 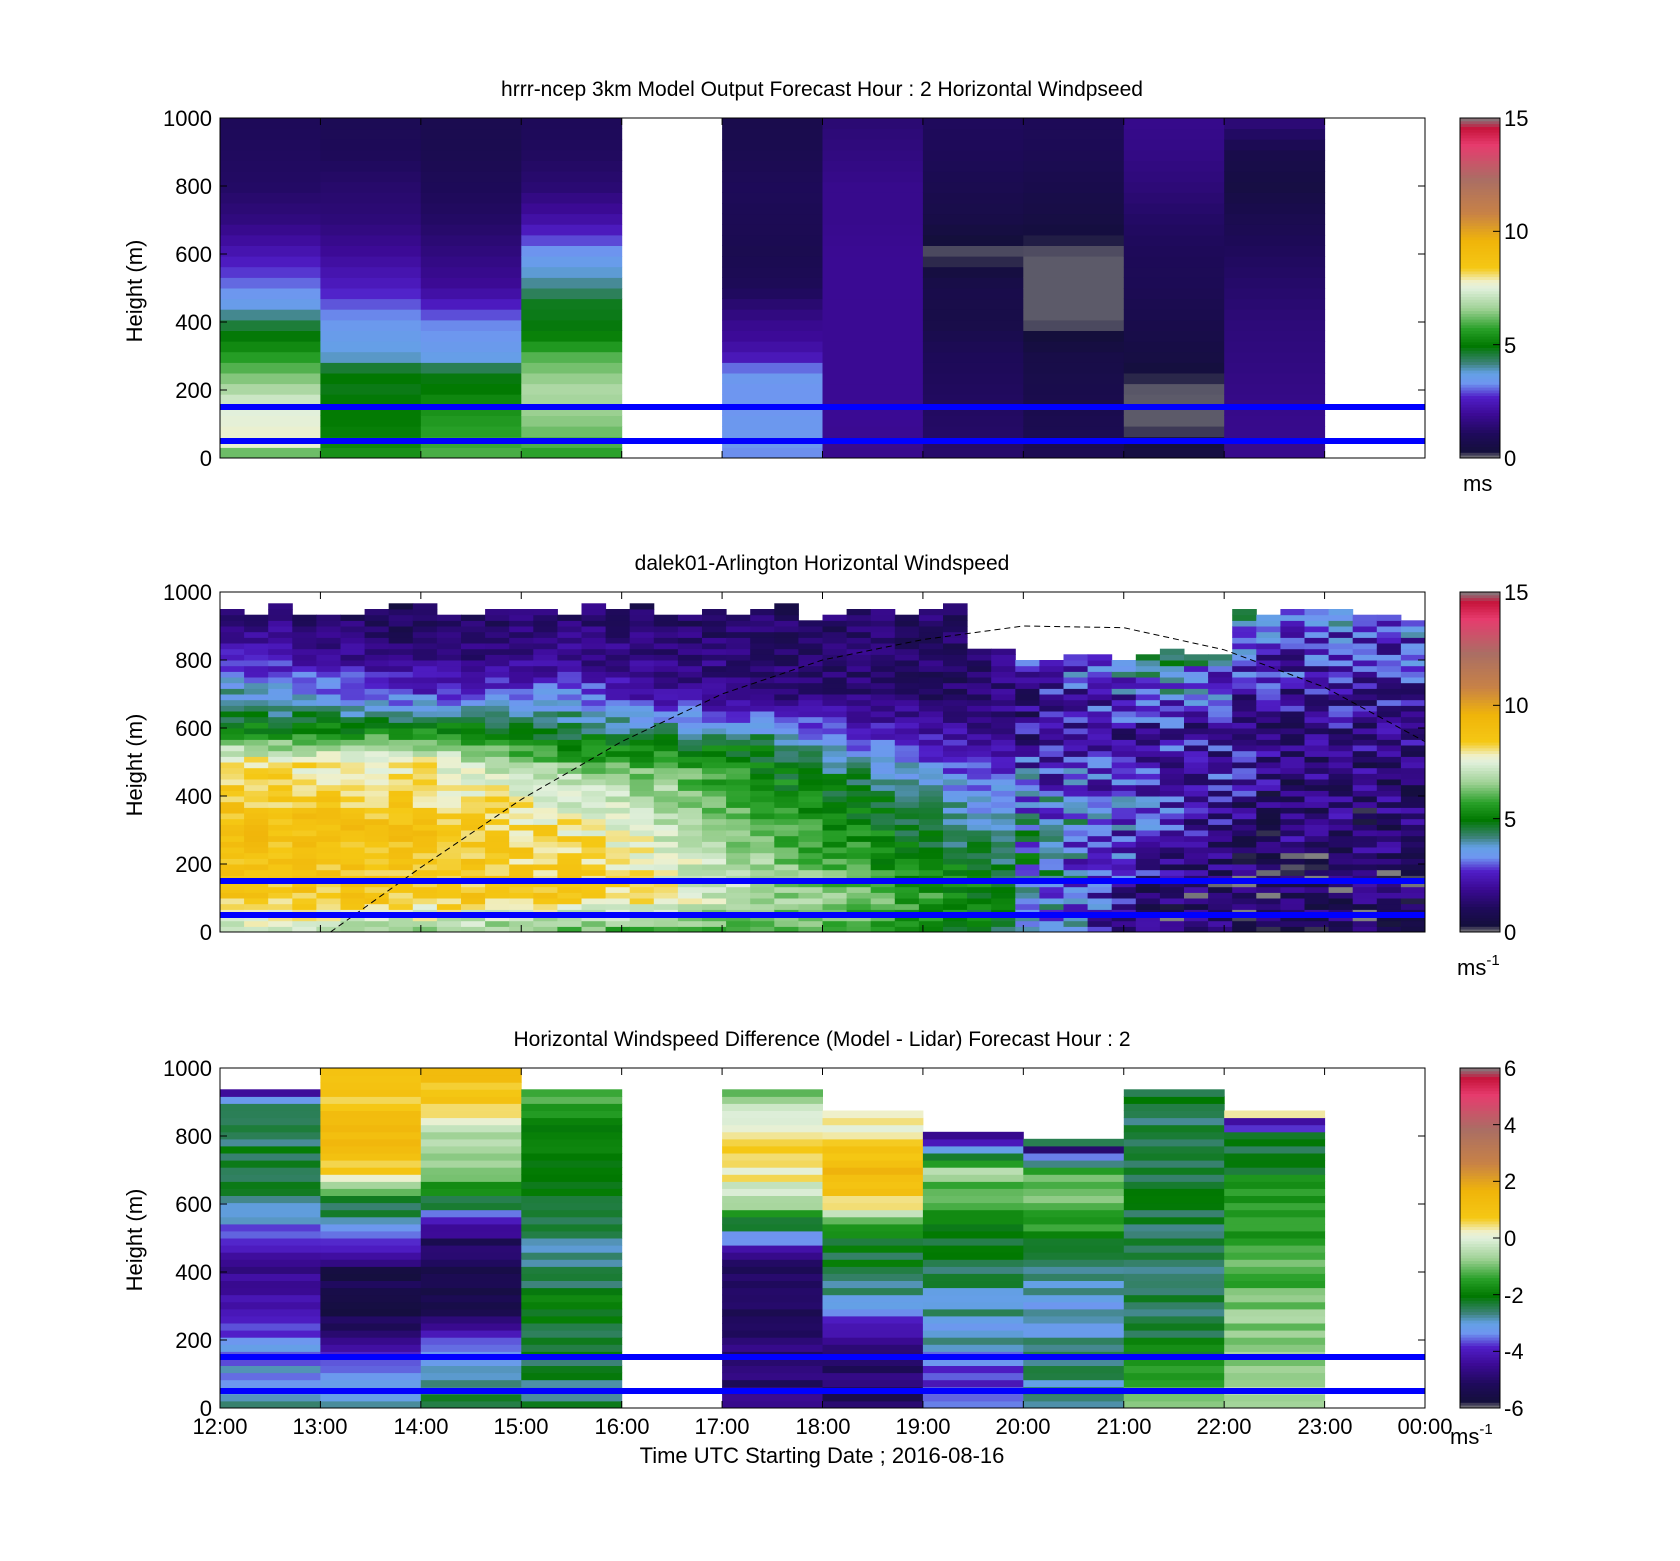 I want to click on colorbar-tick-label: -4, so click(x=1514, y=1351).